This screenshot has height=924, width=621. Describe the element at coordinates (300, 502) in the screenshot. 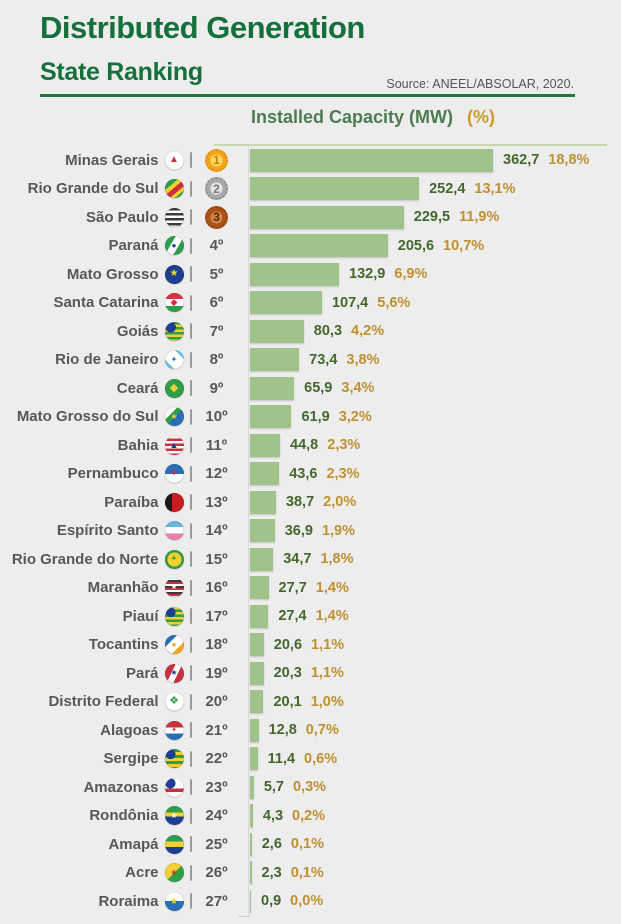

I see `capacity-value: 38,7` at that location.